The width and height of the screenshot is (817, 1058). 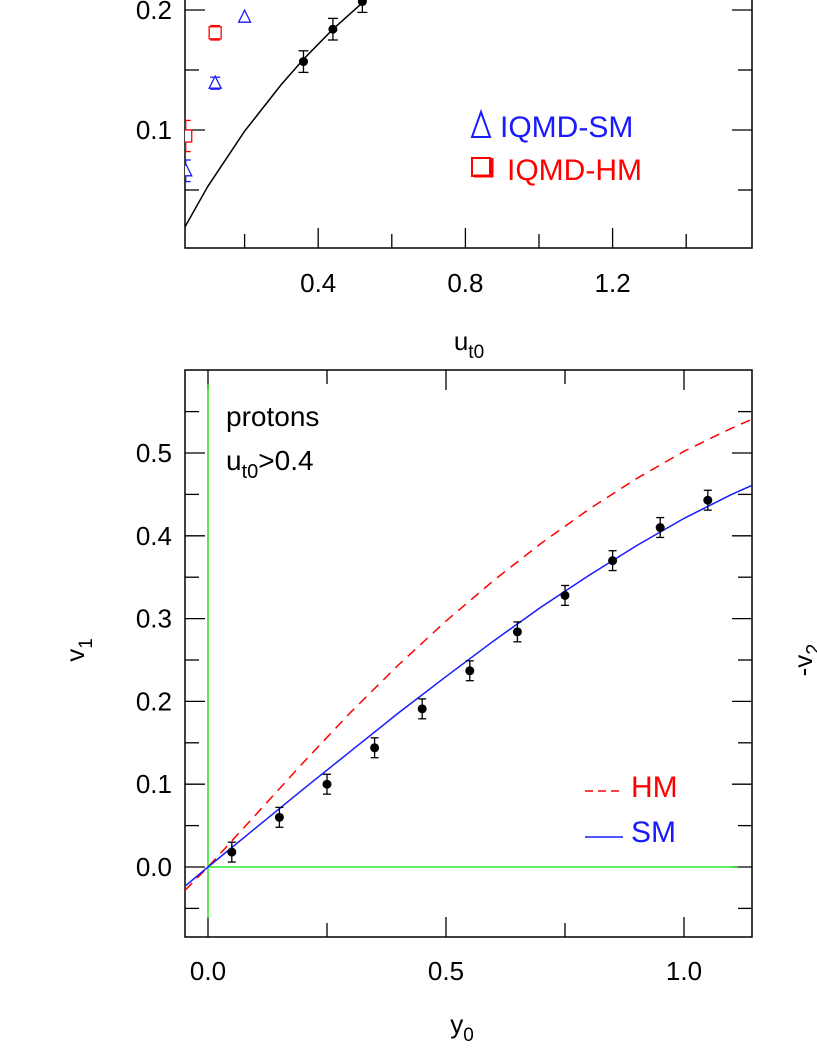 What do you see at coordinates (574, 170) in the screenshot?
I see `legend-label-hm: IQMD-HM` at bounding box center [574, 170].